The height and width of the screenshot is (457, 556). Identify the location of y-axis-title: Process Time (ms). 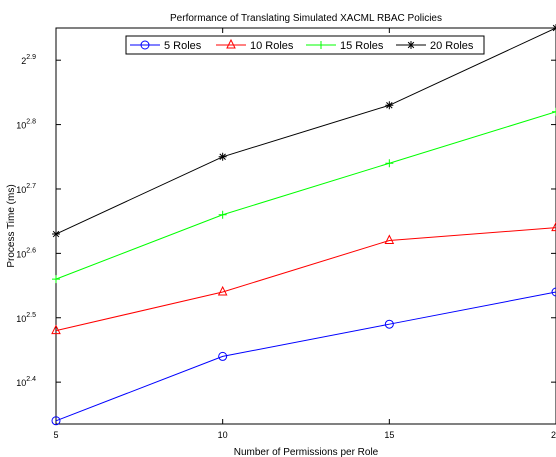
(11, 225).